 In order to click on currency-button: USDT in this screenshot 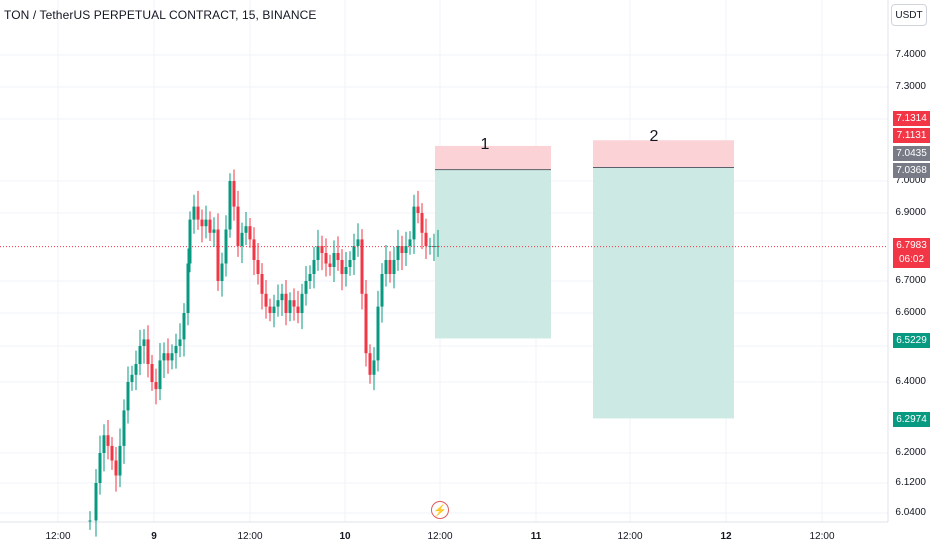, I will do `click(909, 15)`.